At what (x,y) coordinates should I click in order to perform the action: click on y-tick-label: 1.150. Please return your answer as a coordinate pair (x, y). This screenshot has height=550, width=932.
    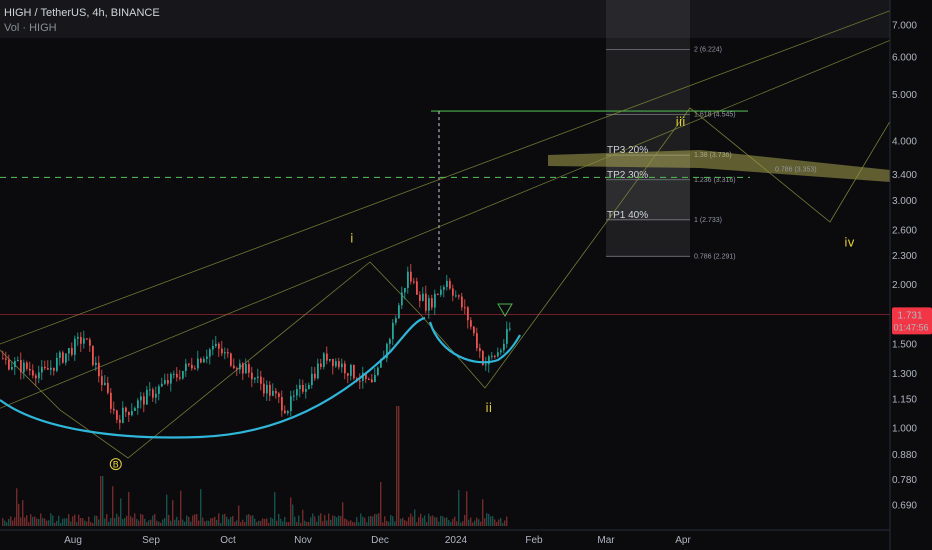
    Looking at the image, I should click on (904, 400).